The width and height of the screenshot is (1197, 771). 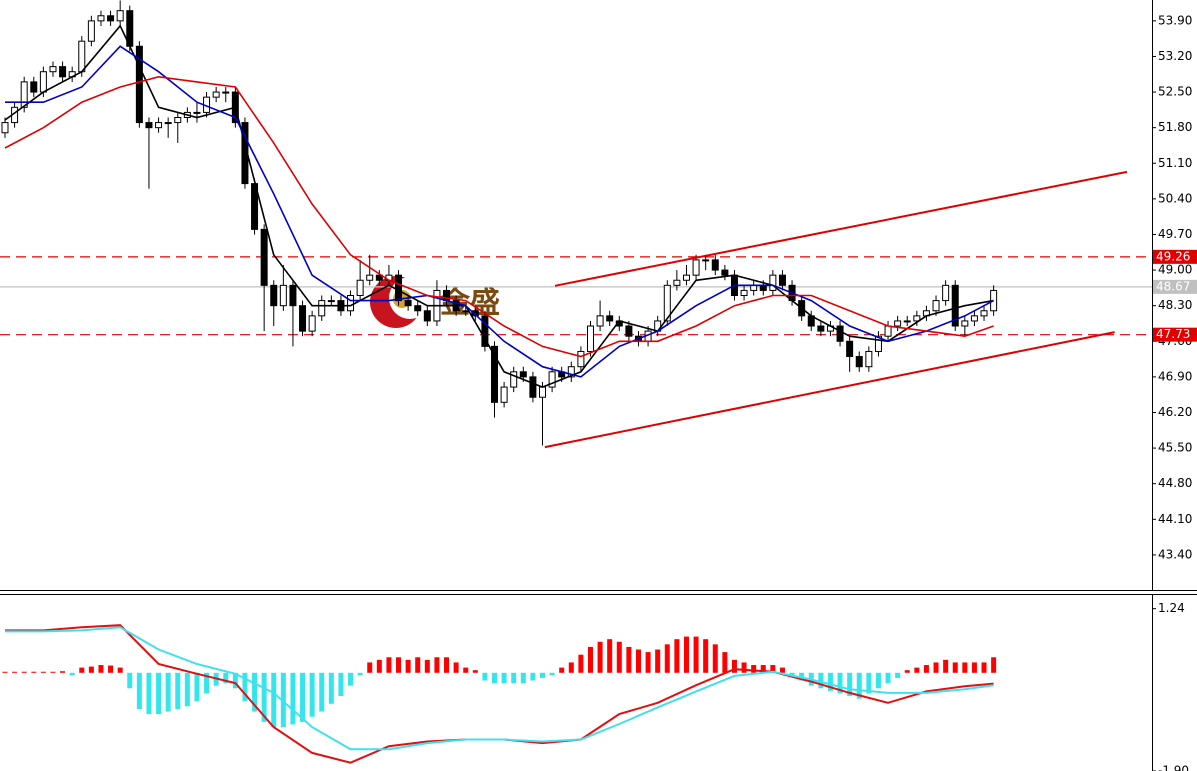 I want to click on y-tick-label: 46.20, so click(x=1175, y=412).